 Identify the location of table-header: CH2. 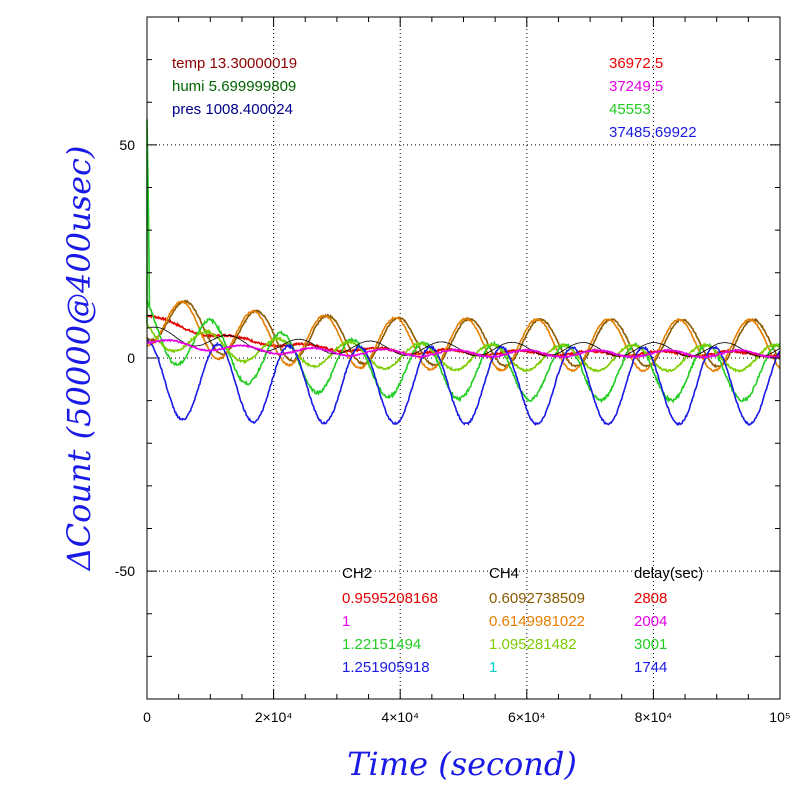
(357, 573).